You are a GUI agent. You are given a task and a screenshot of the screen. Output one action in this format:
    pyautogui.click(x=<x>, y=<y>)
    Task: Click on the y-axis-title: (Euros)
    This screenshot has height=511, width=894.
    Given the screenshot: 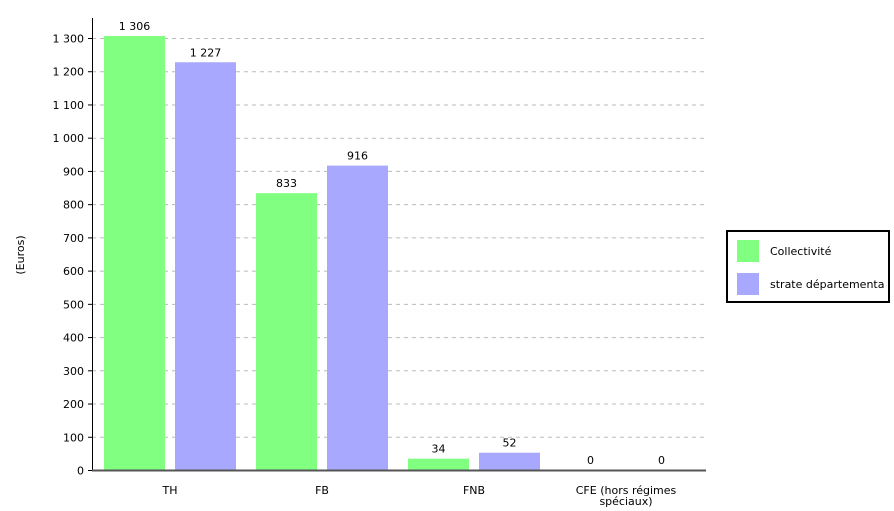 What is the action you would take?
    pyautogui.click(x=20, y=254)
    